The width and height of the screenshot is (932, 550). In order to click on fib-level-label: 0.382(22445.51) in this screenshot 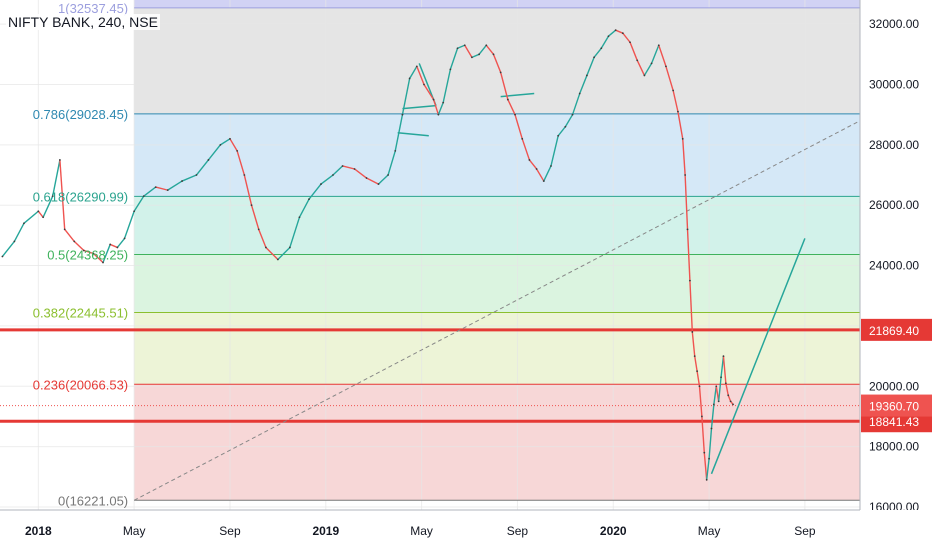, I will do `click(80, 312)`.